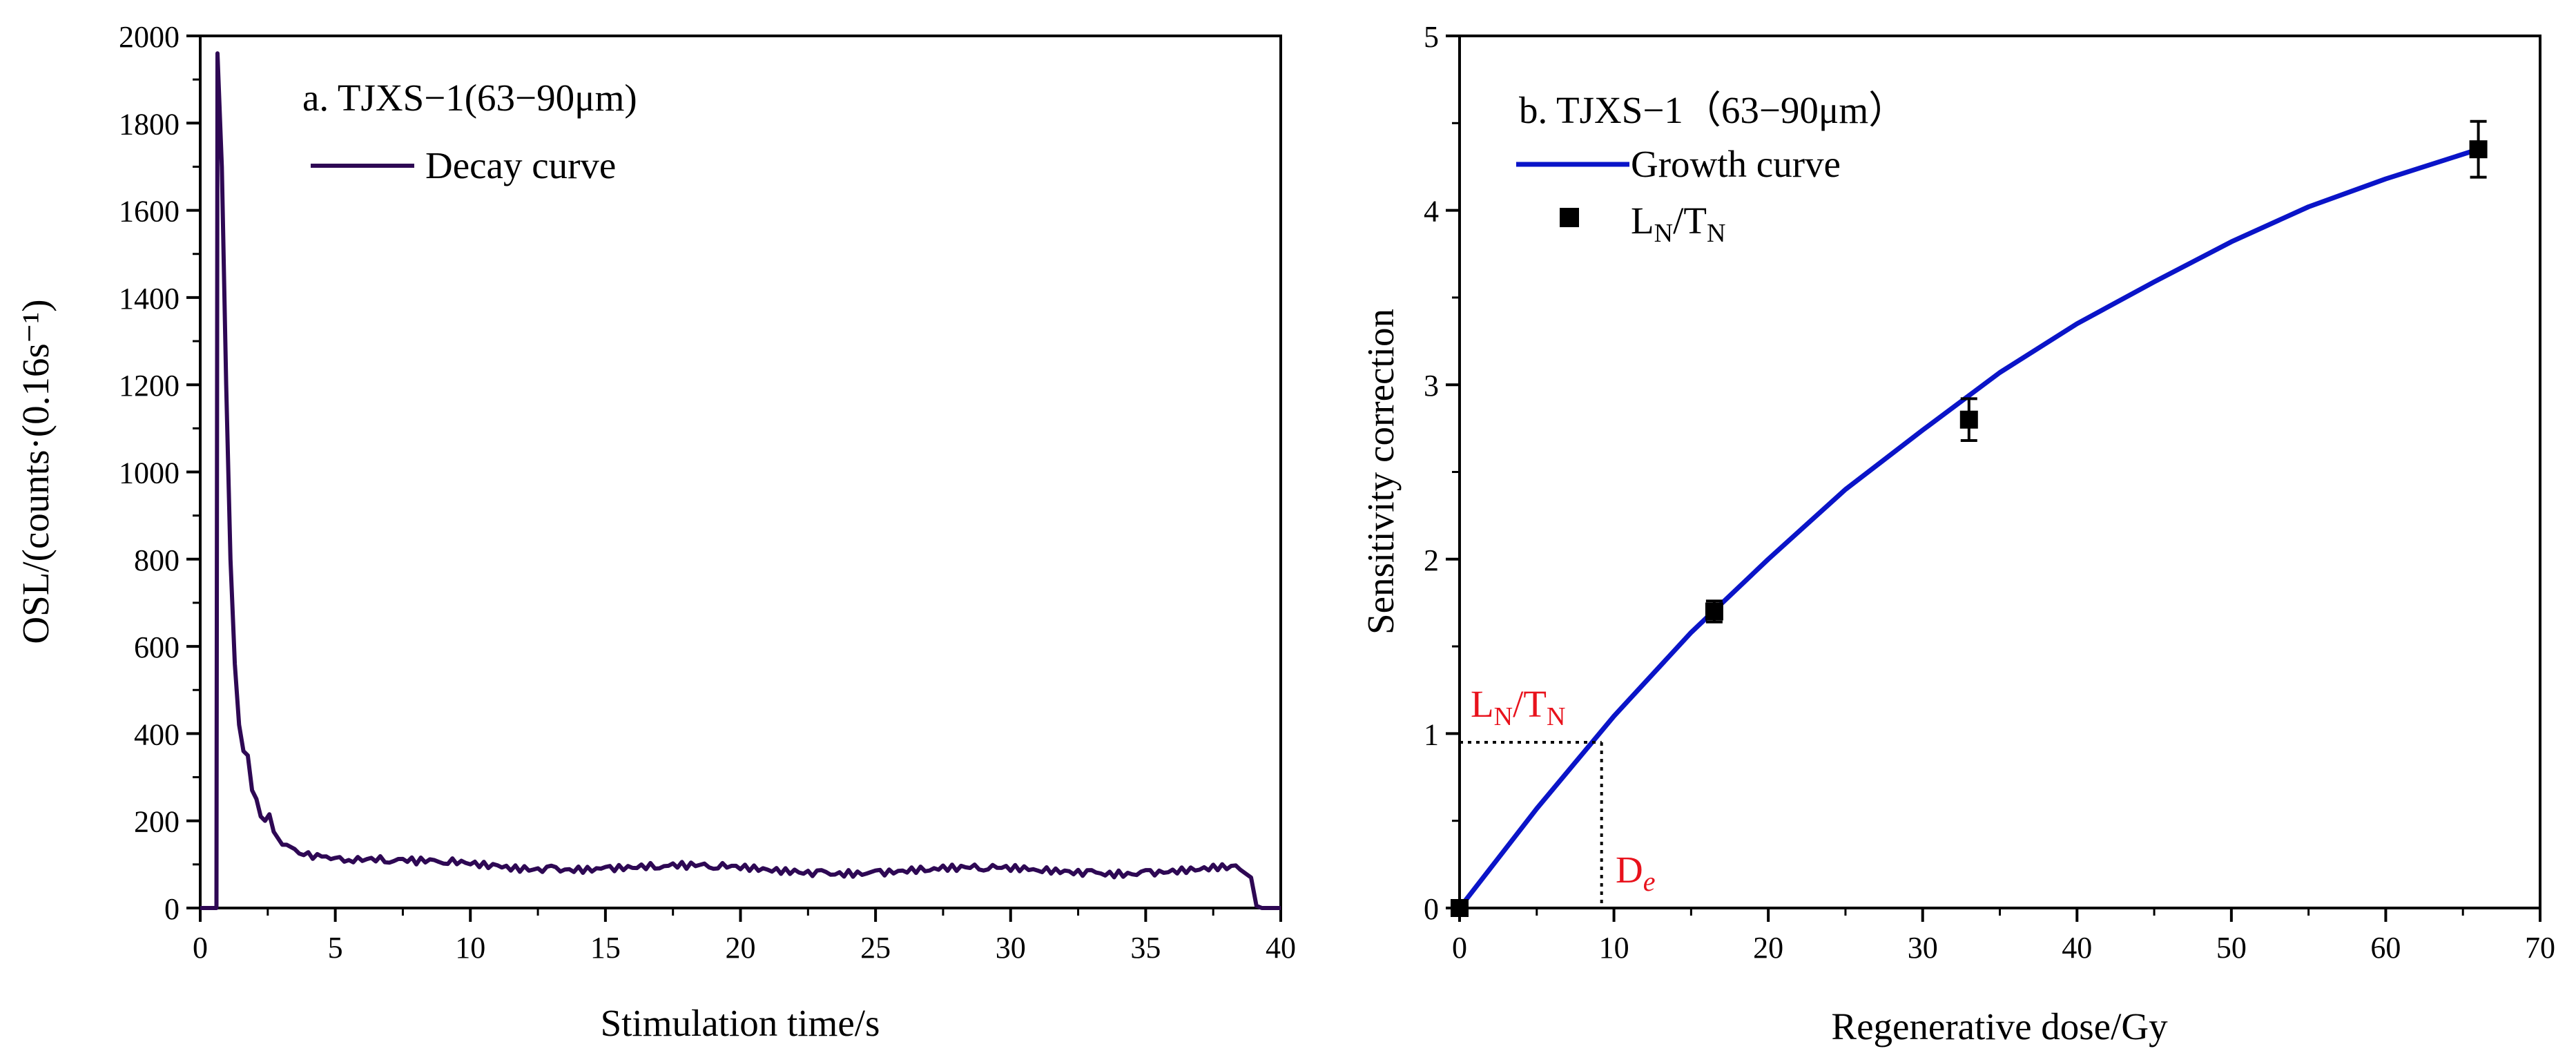 This screenshot has width=2576, height=1062. I want to click on panel-a-y-tick-label: 1400, so click(149, 299).